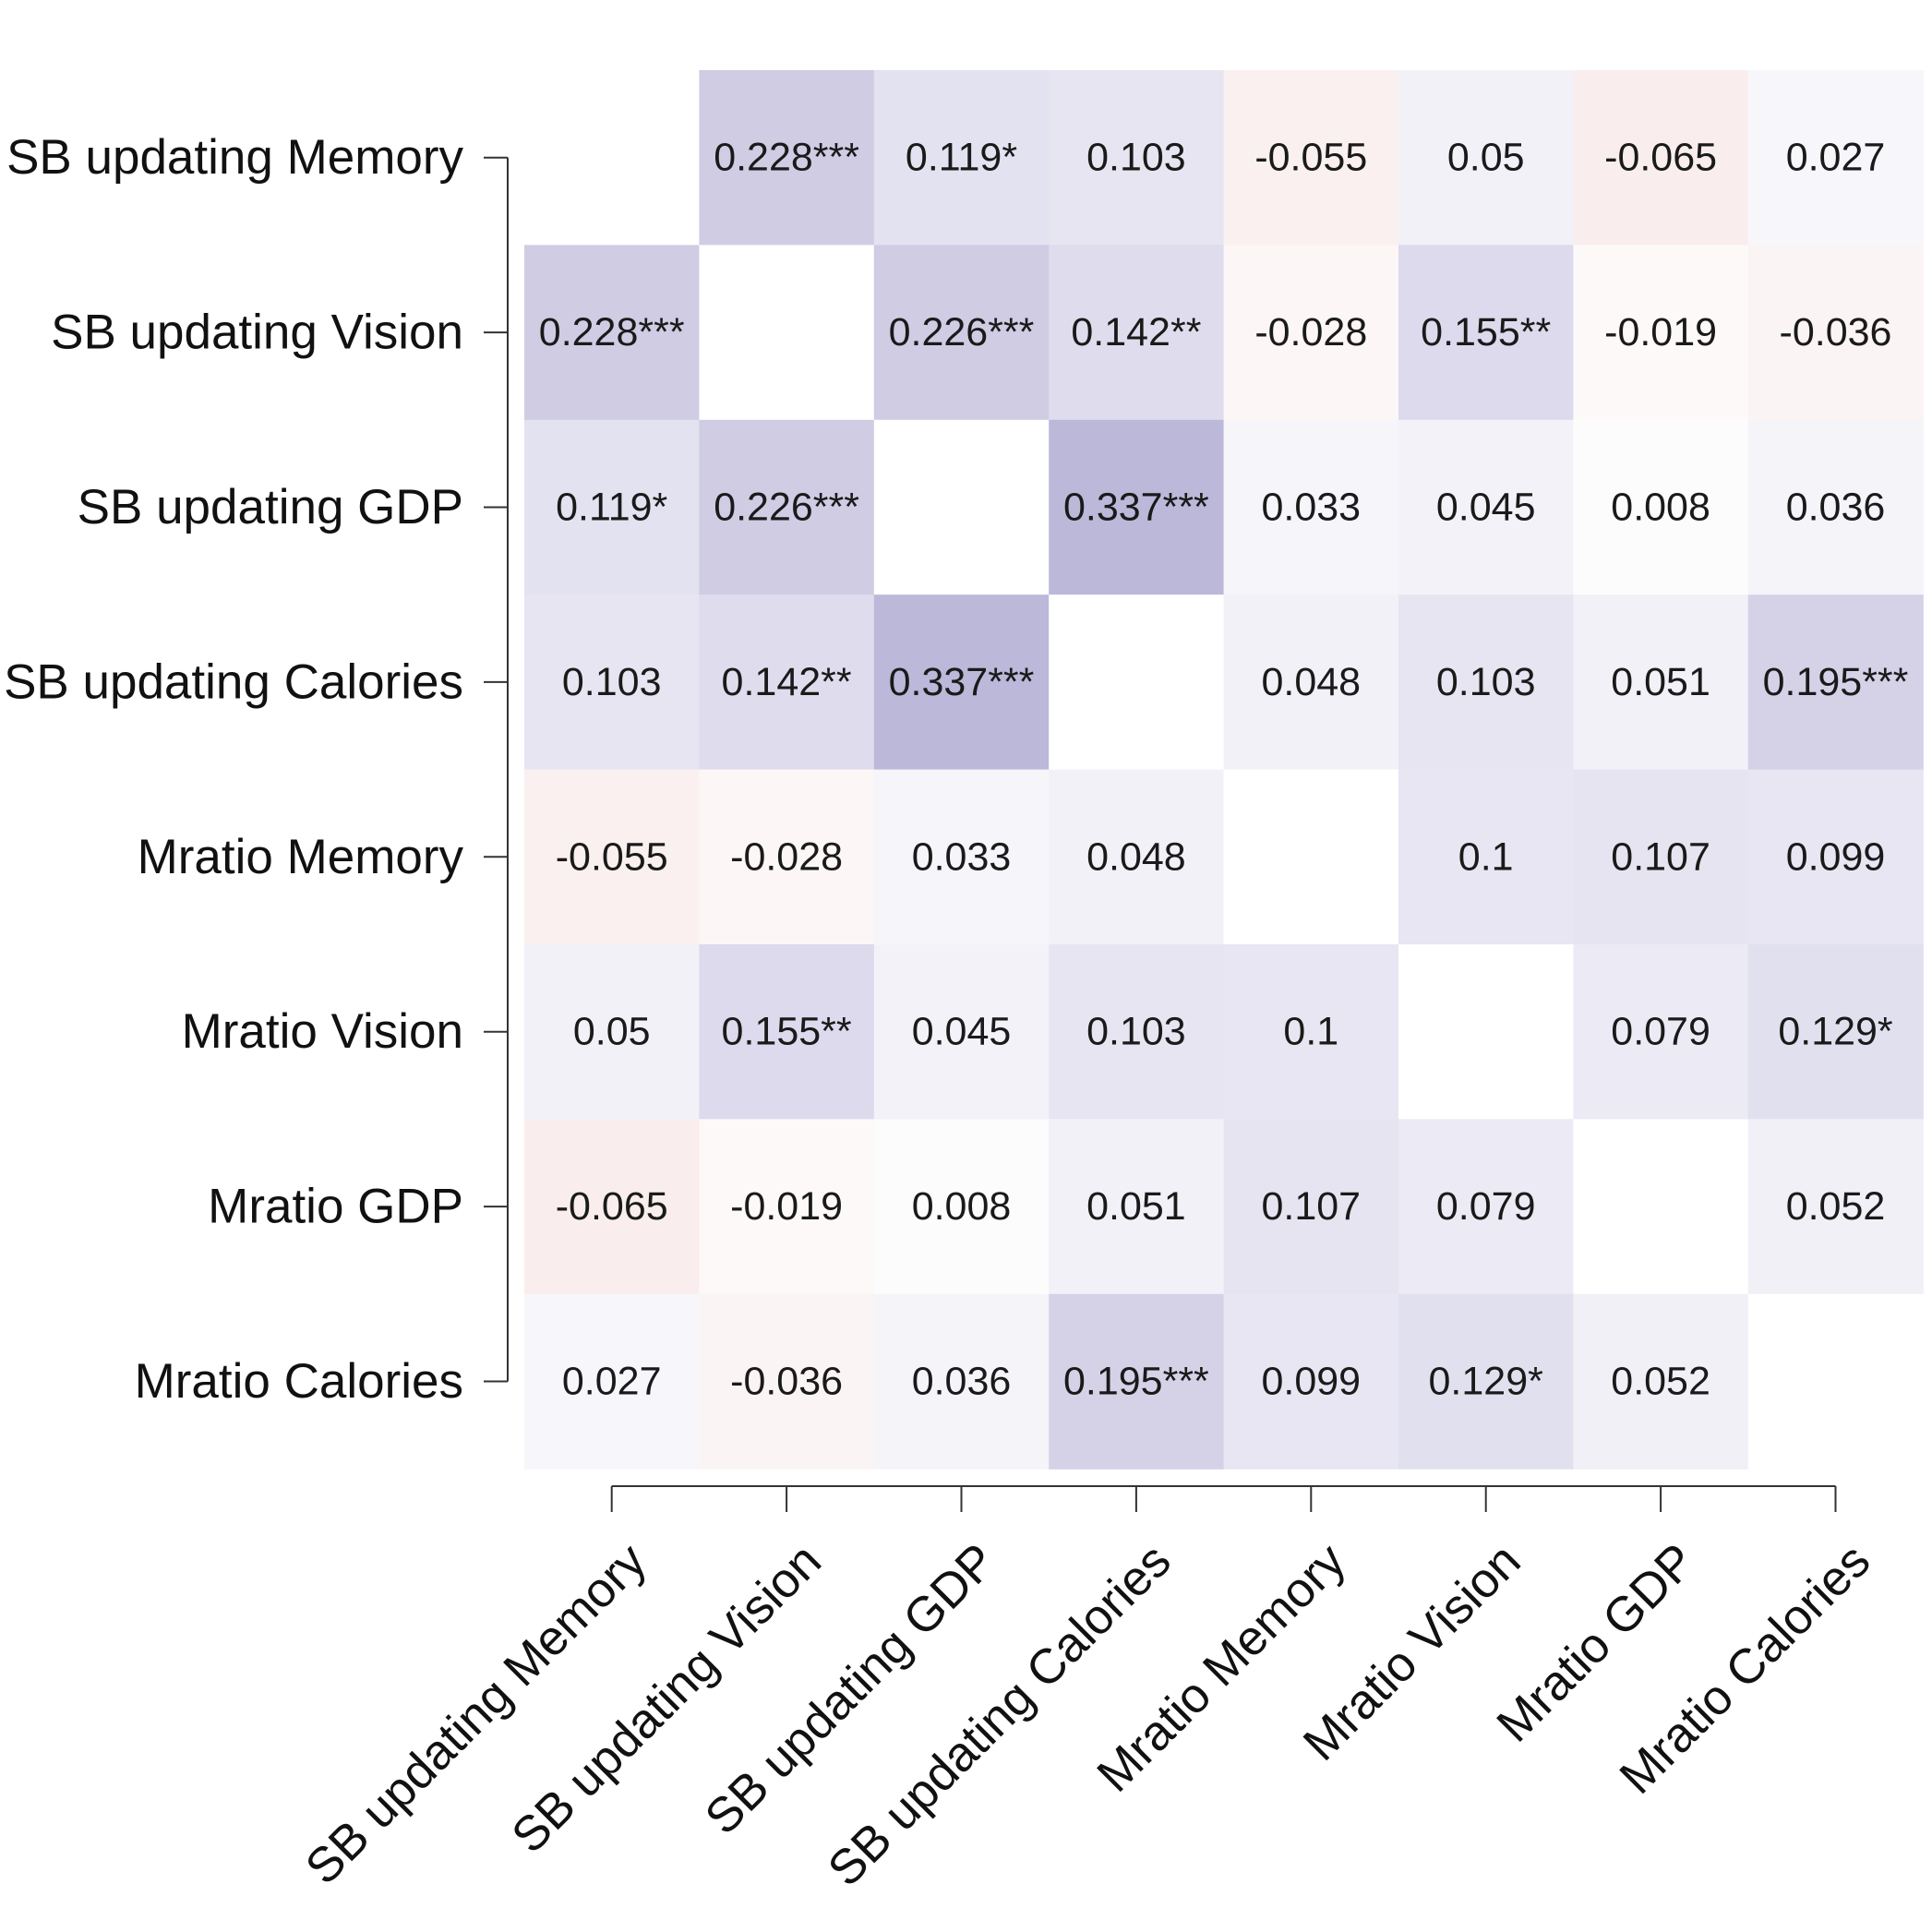 The height and width of the screenshot is (1932, 1932). I want to click on cell-value-label: 0.008, so click(1660, 508).